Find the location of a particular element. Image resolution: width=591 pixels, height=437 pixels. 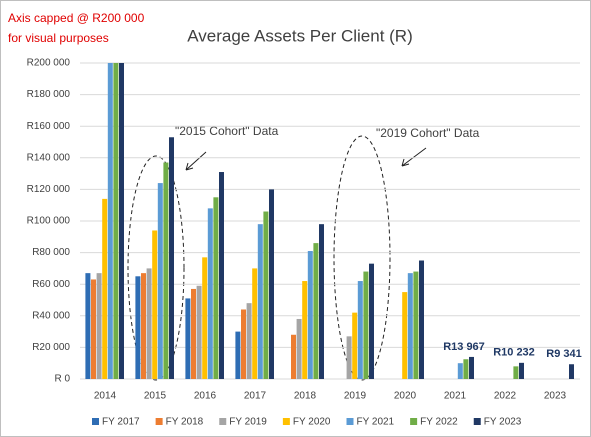

legend-label: FY 2020 is located at coordinates (312, 422).